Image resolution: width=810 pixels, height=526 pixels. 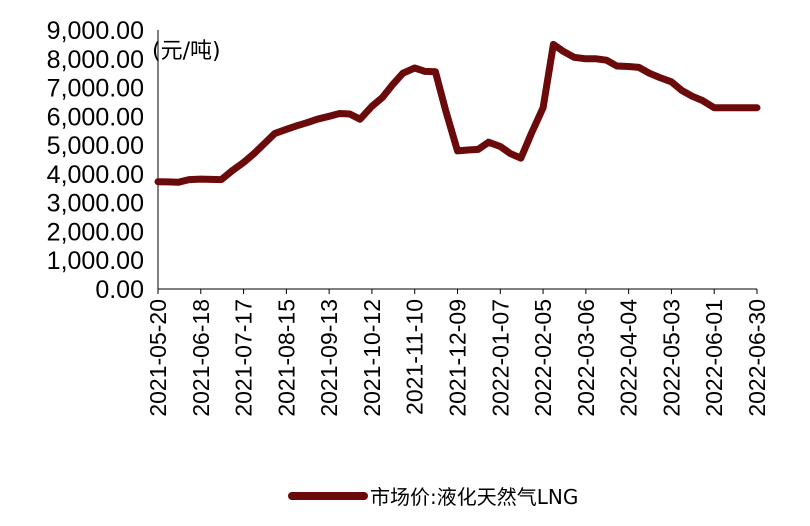 What do you see at coordinates (474, 497) in the screenshot?
I see `legend-label: 市场价:液化天然气LNG` at bounding box center [474, 497].